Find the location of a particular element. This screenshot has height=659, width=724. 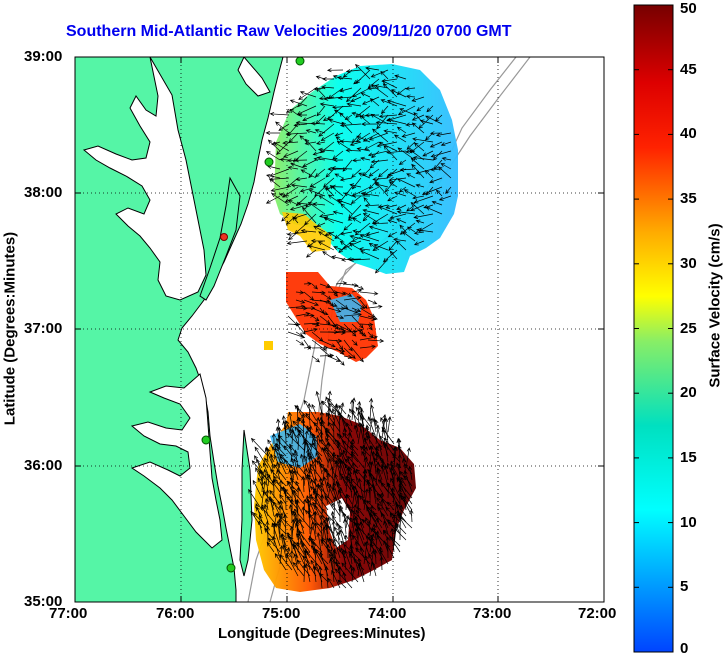

colorbar-ticks is located at coordinates (653, 328).